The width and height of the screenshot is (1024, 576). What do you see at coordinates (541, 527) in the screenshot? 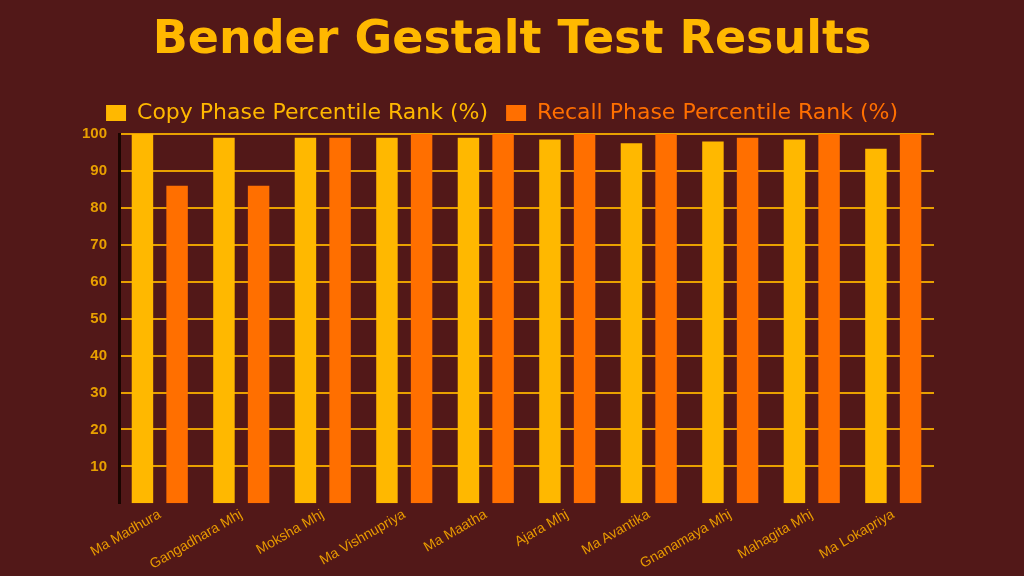
I see `x-tick-label: Ajara Mhj` at bounding box center [541, 527].